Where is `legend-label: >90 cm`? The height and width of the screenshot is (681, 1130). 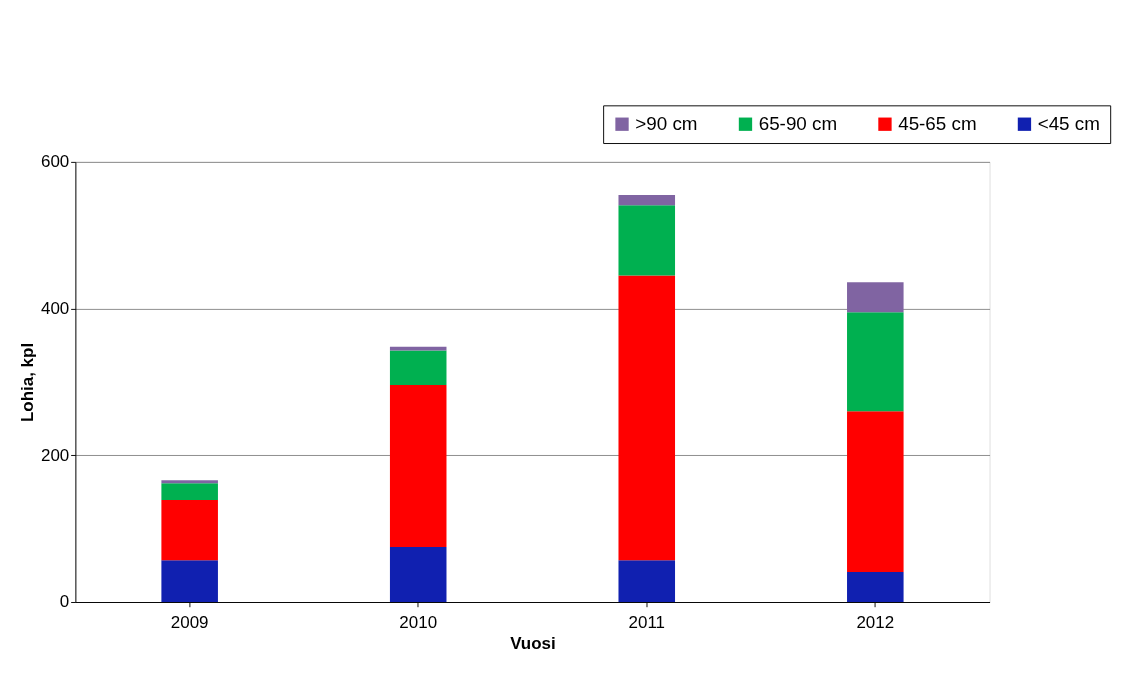 legend-label: >90 cm is located at coordinates (666, 123).